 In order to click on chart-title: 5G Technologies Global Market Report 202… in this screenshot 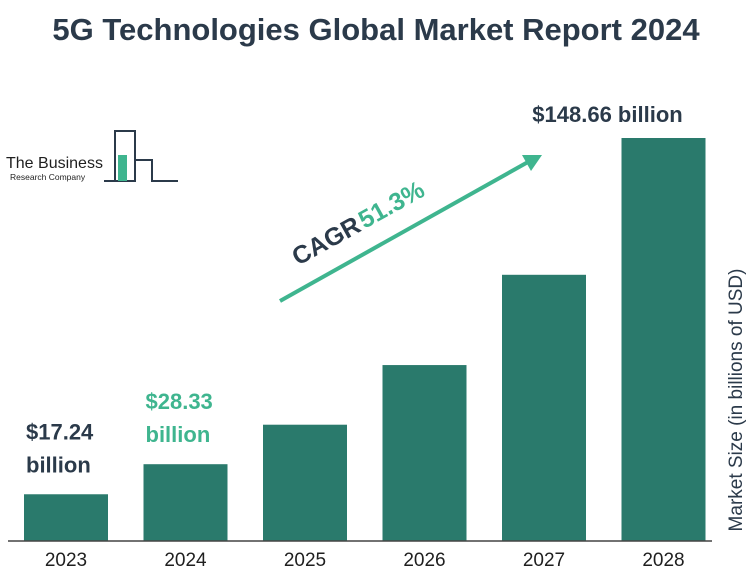, I will do `click(376, 29)`.